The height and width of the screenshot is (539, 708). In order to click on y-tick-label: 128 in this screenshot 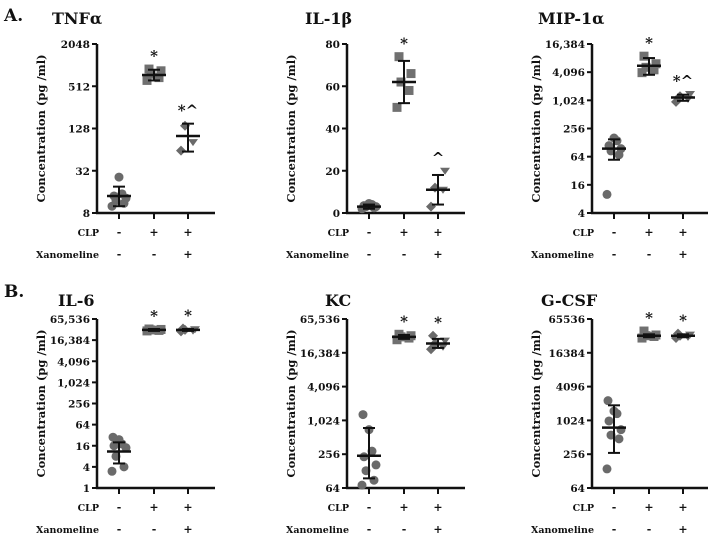, I will do `click(79, 130)`.